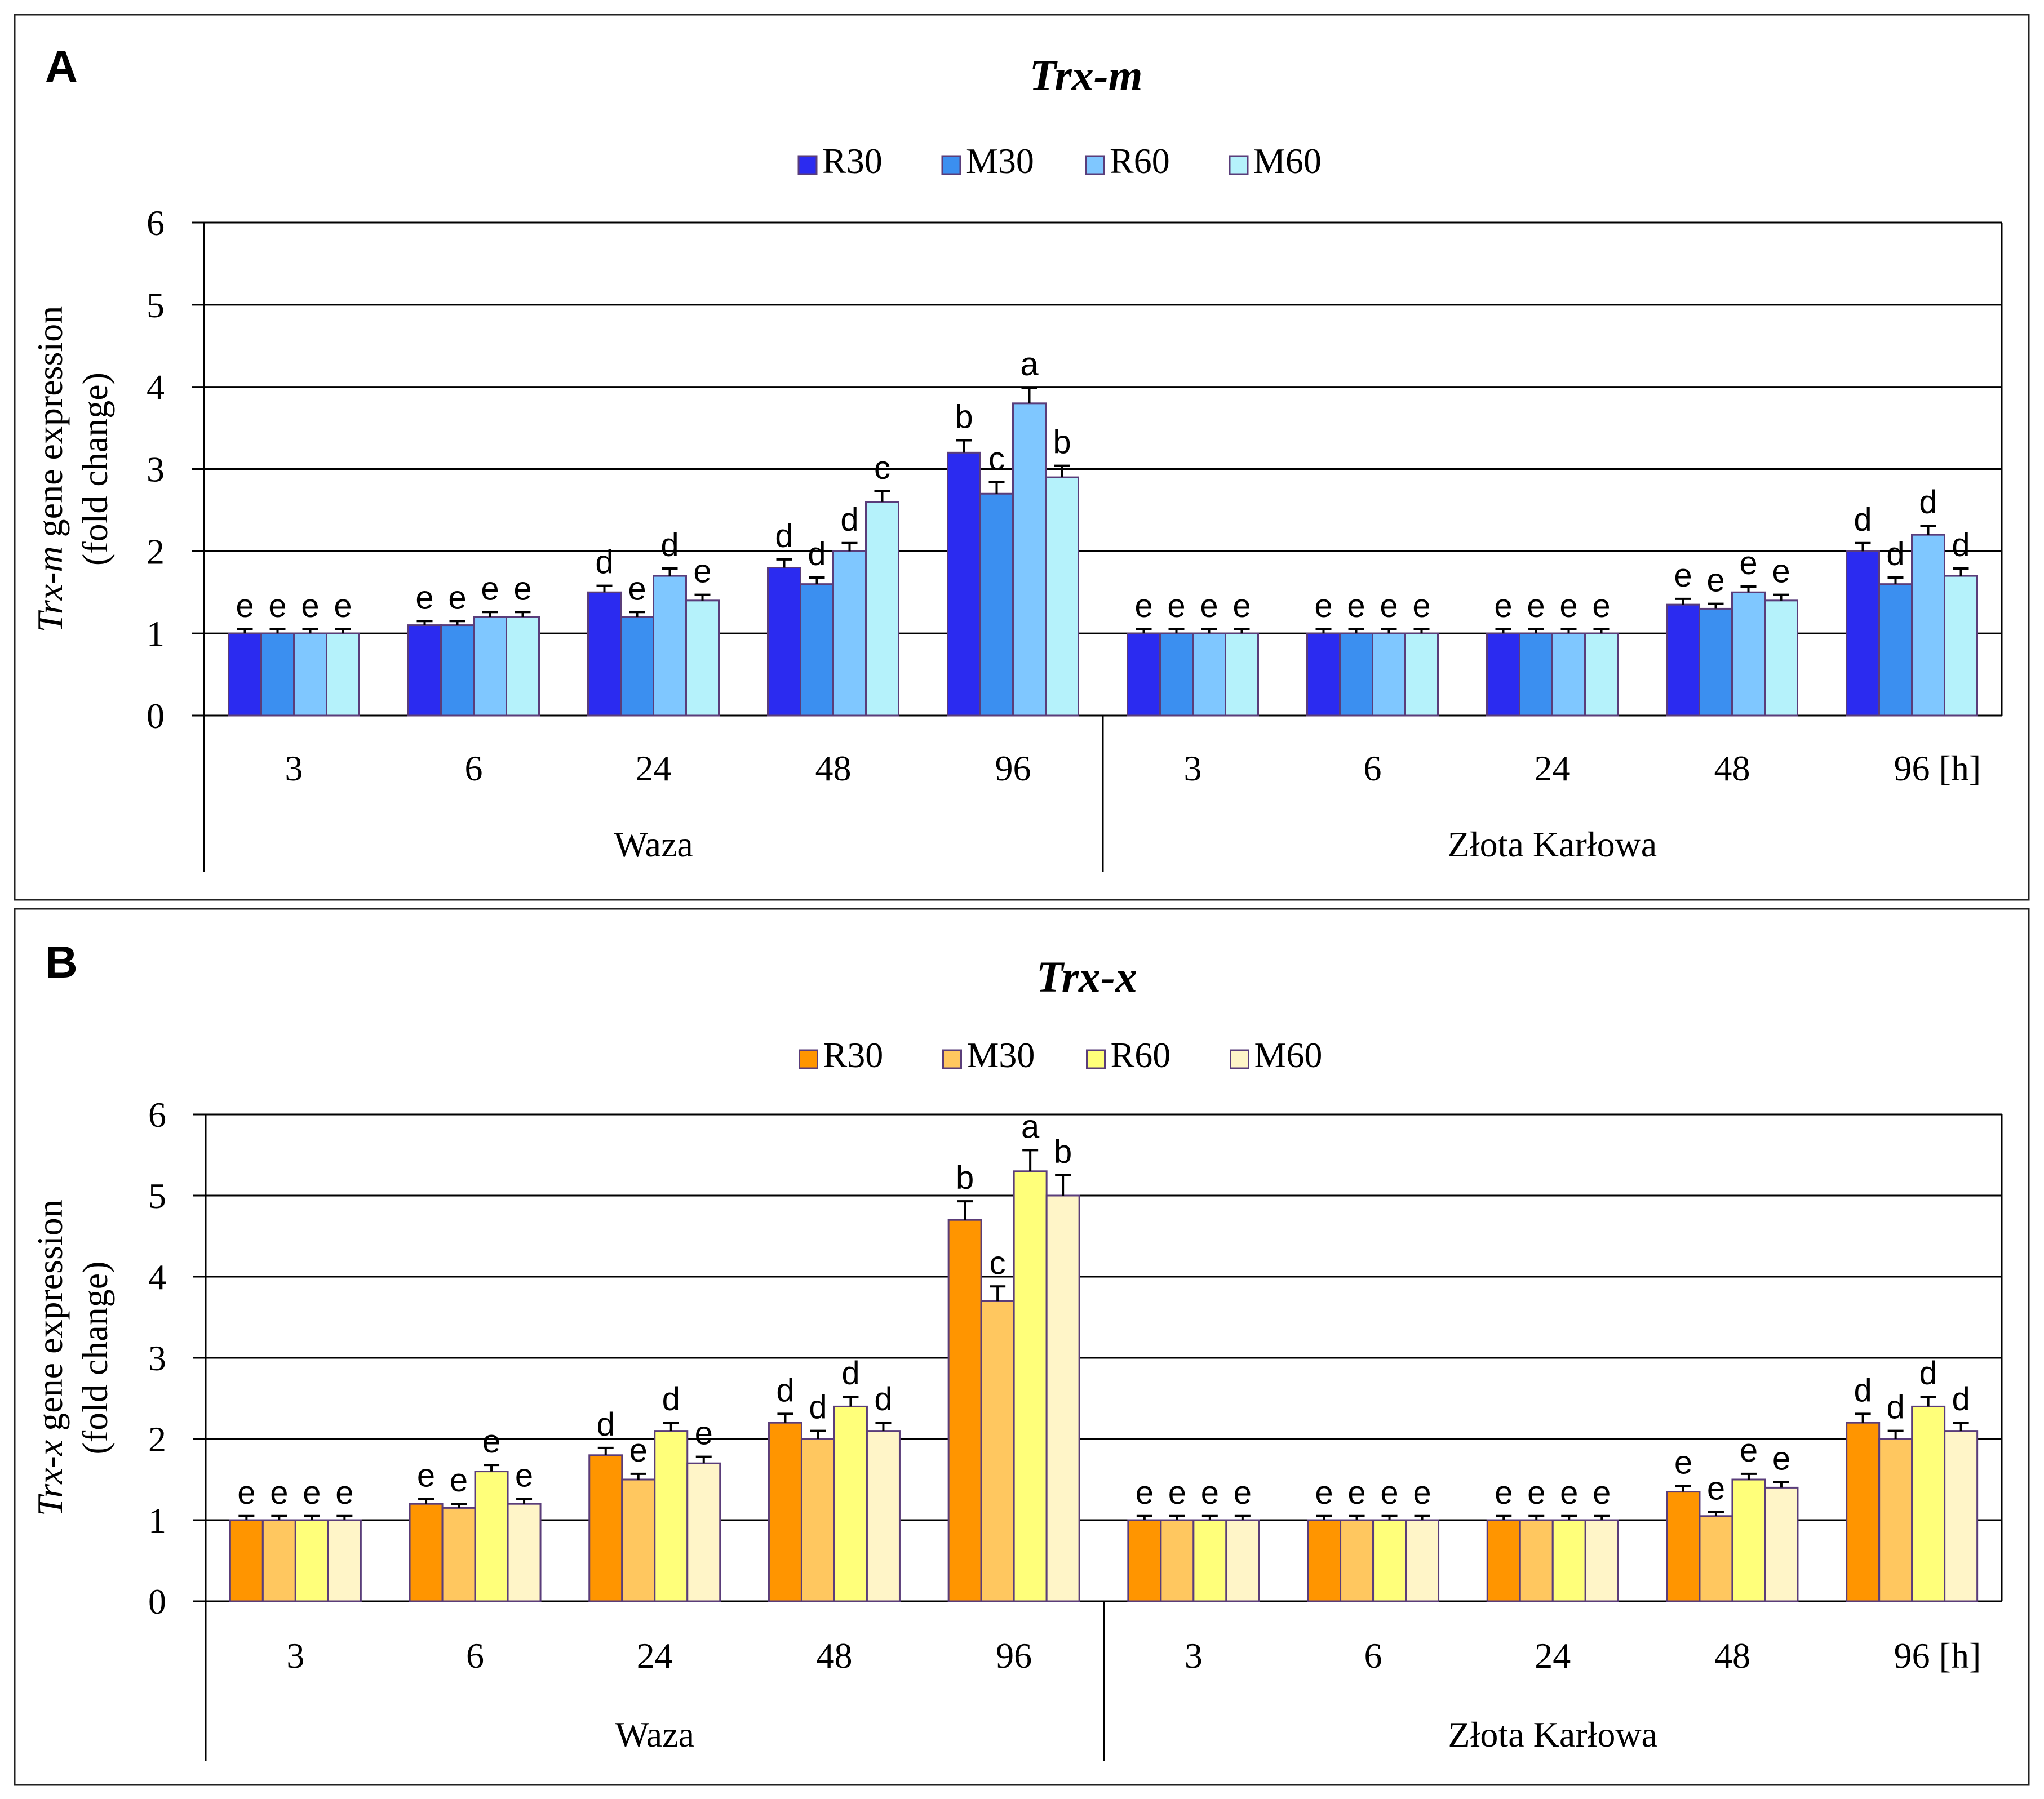  Describe the element at coordinates (156, 716) in the screenshot. I see `y-tick-label: 0` at that location.